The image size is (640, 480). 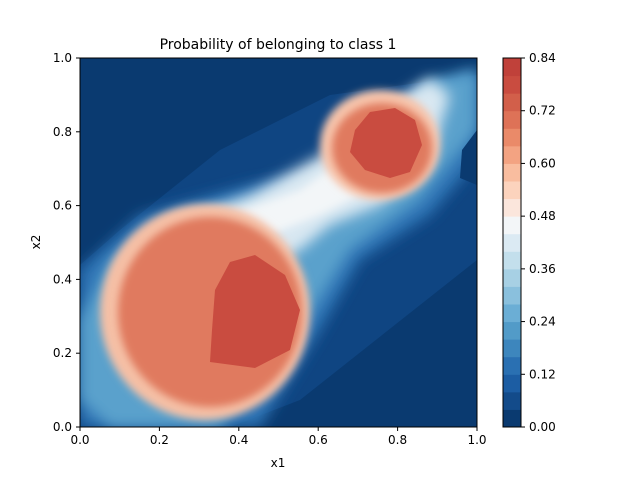 I want to click on colorbar-tick-label: 0.84, so click(x=542, y=58).